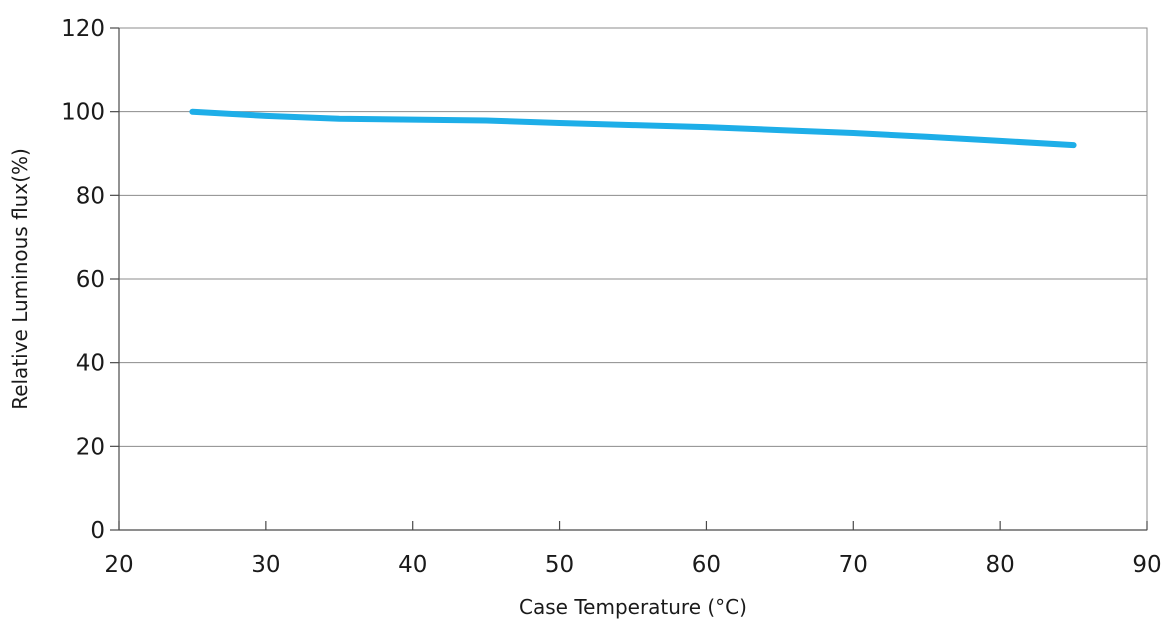 This screenshot has width=1174, height=621. I want to click on y-tick-label-120: 120, so click(83, 29).